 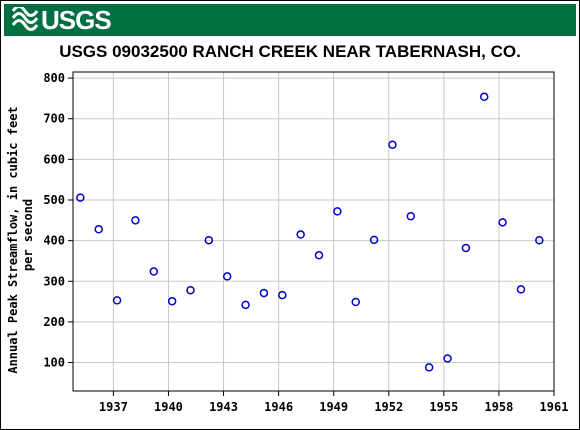 What do you see at coordinates (388, 407) in the screenshot?
I see `x-tick-label: 1952` at bounding box center [388, 407].